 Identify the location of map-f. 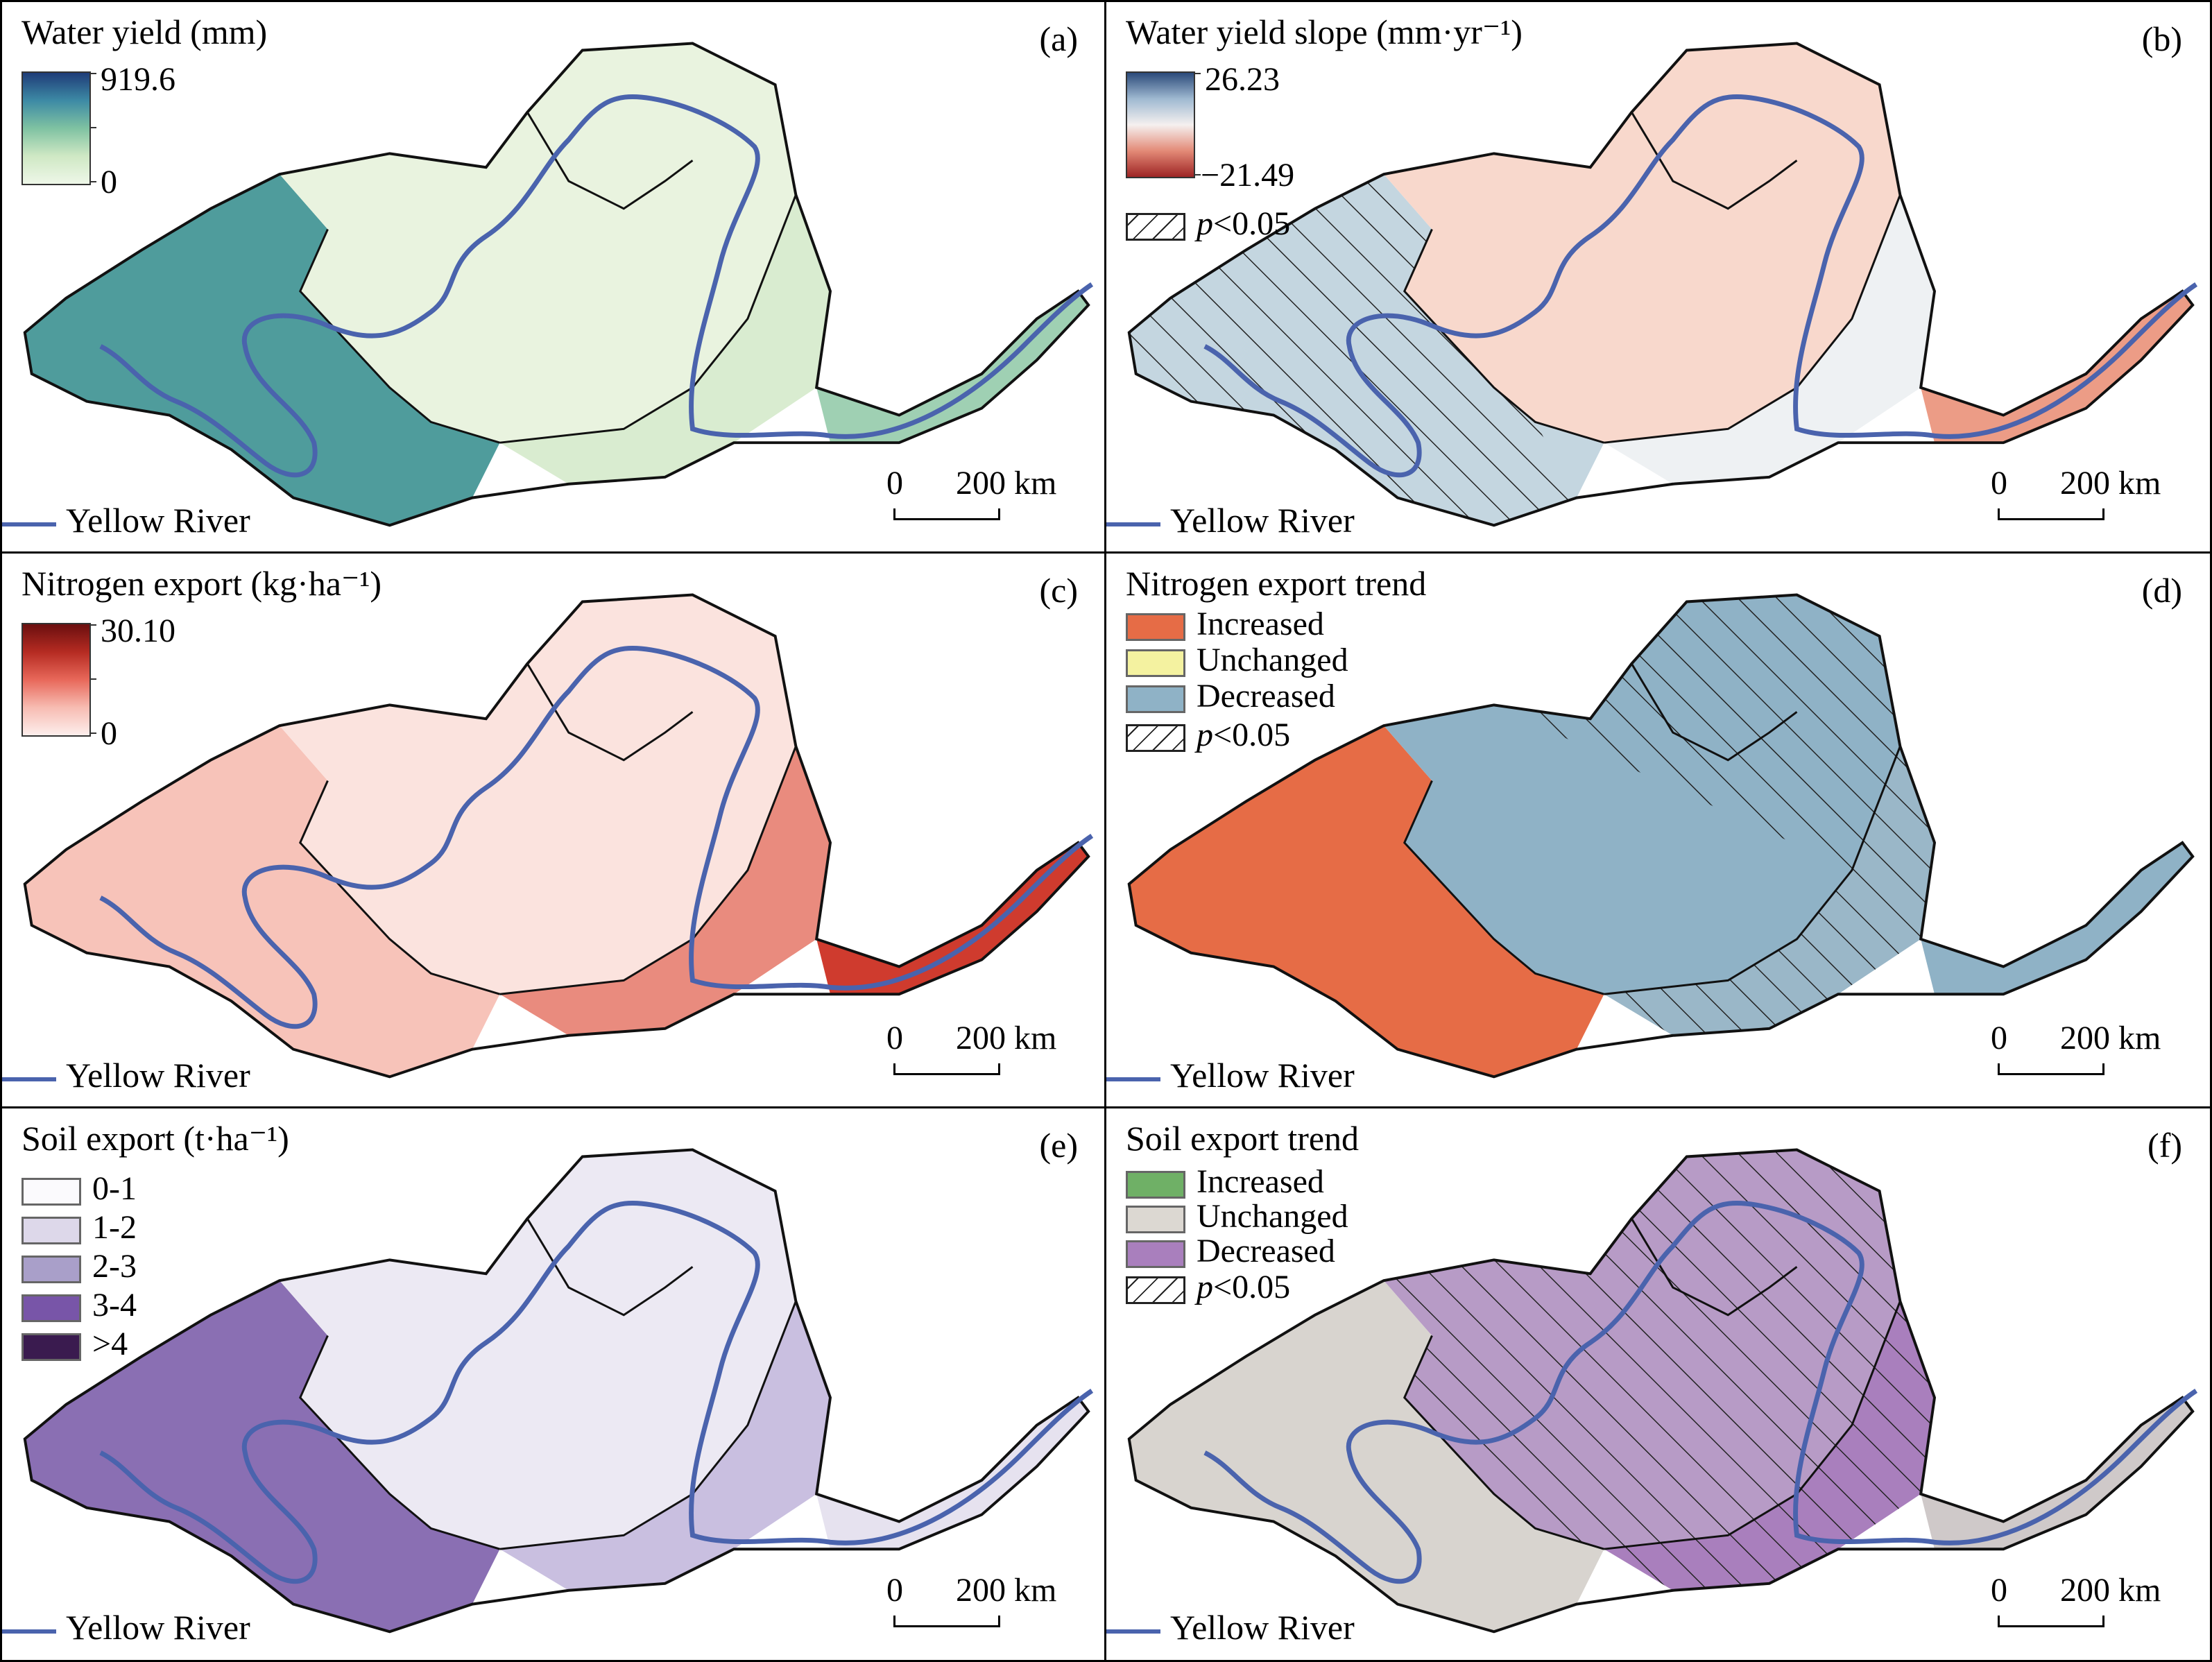
(1662, 1391).